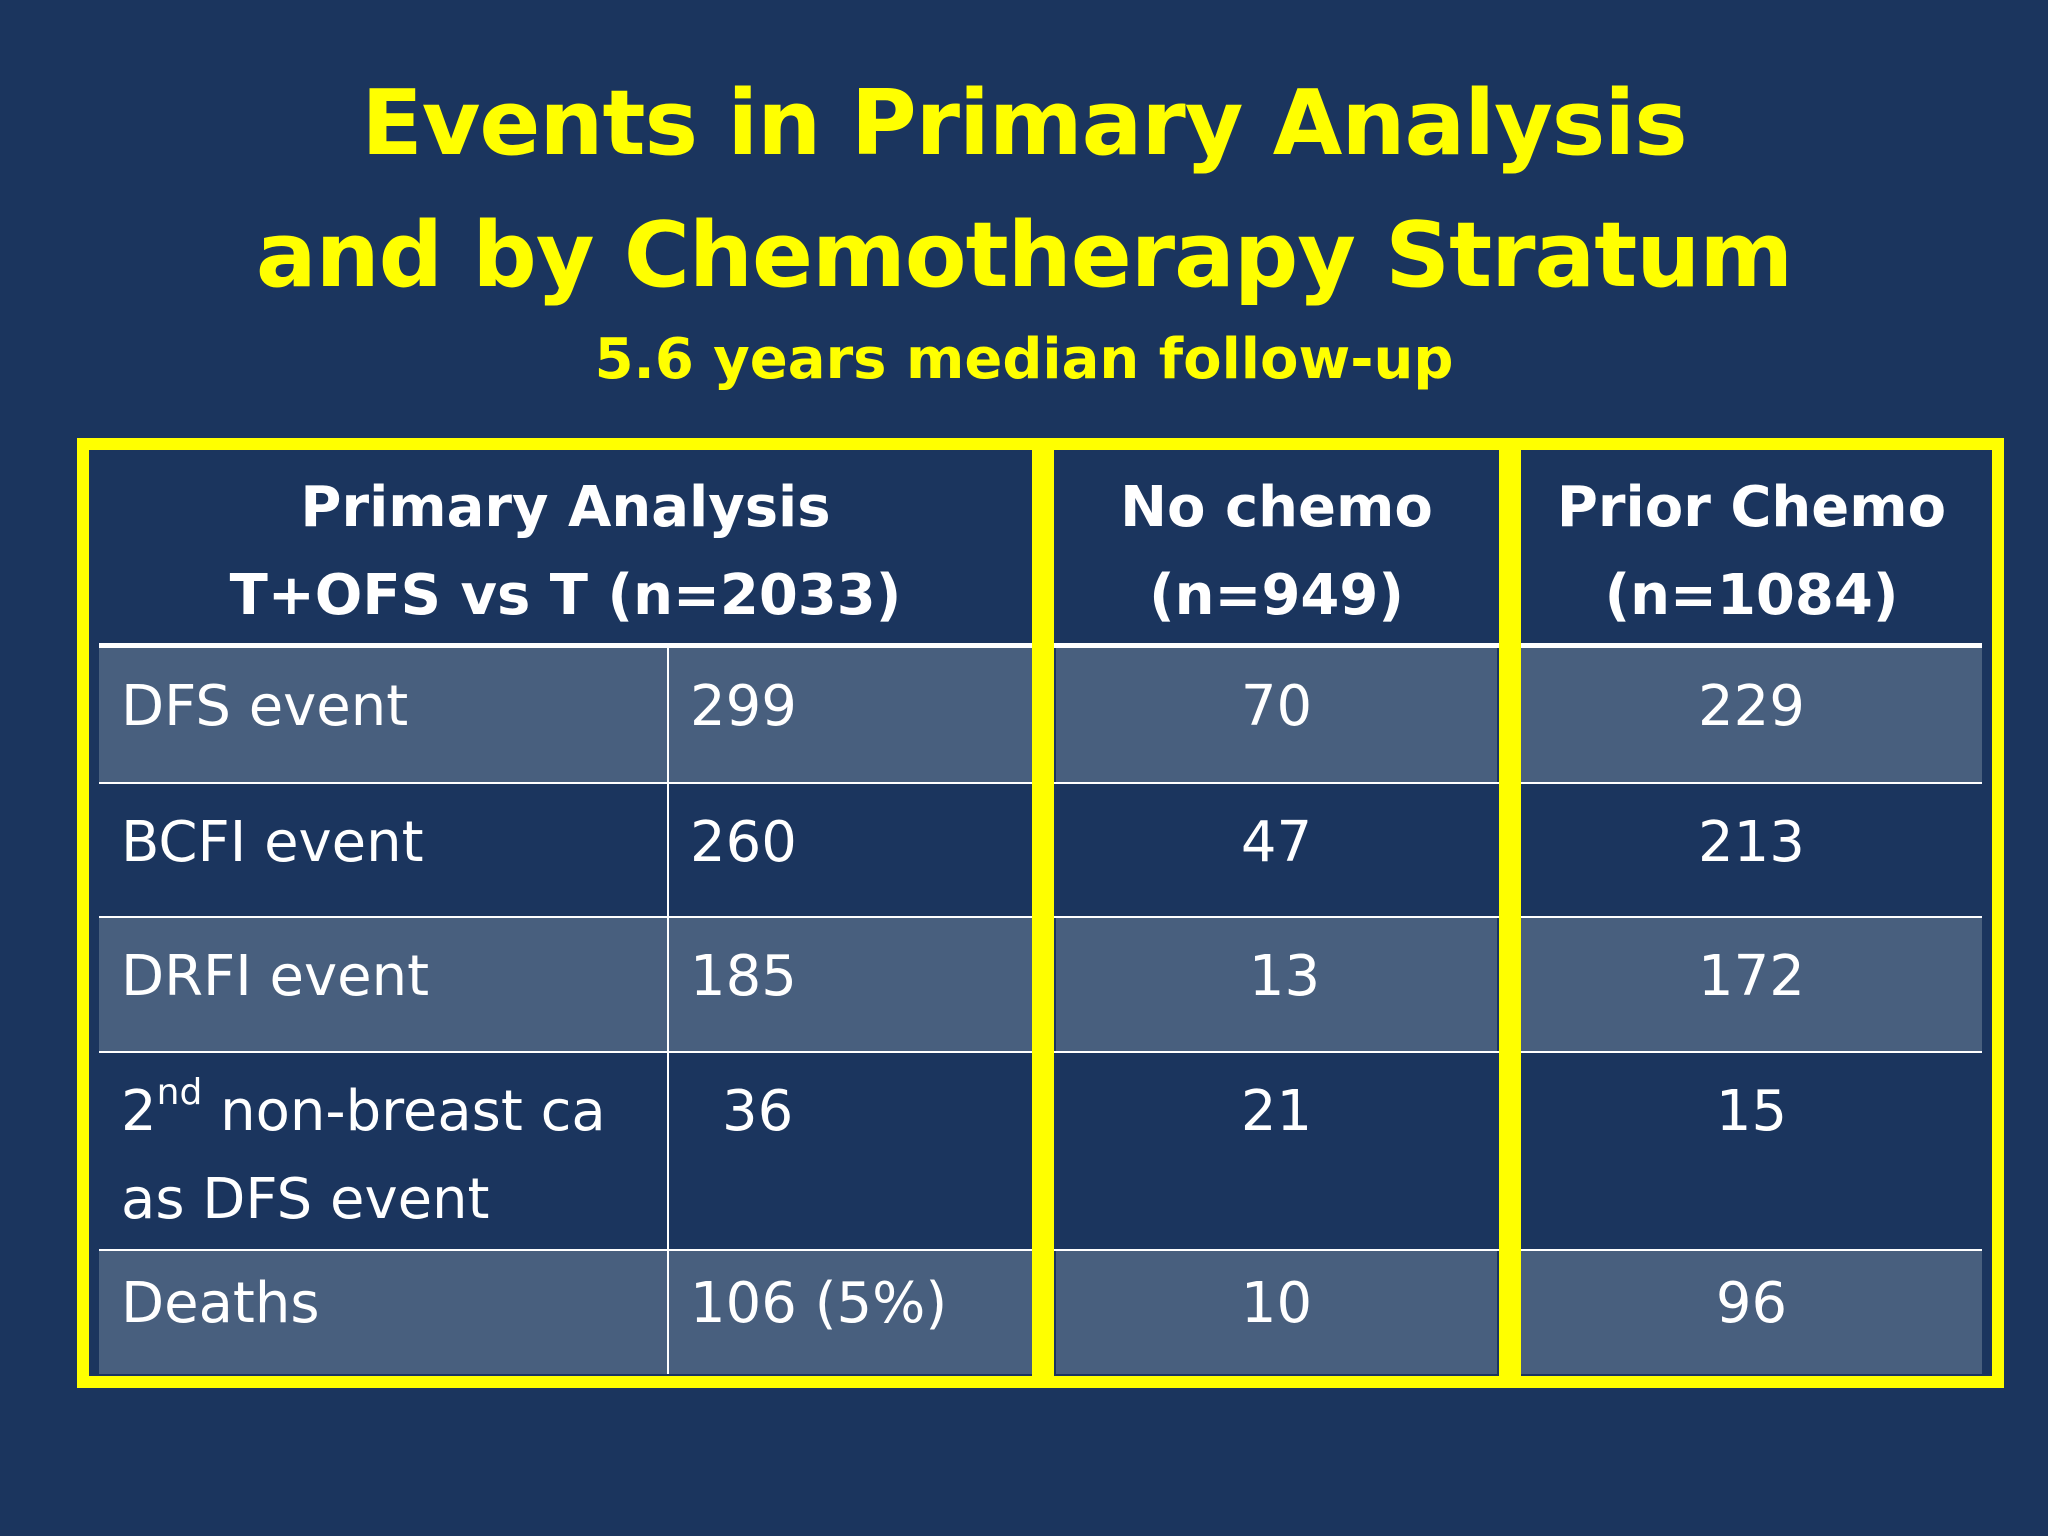 This screenshot has width=2048, height=1536. What do you see at coordinates (1276, 1151) in the screenshot?
I see `row-second-cancer-no-chemo: 21` at bounding box center [1276, 1151].